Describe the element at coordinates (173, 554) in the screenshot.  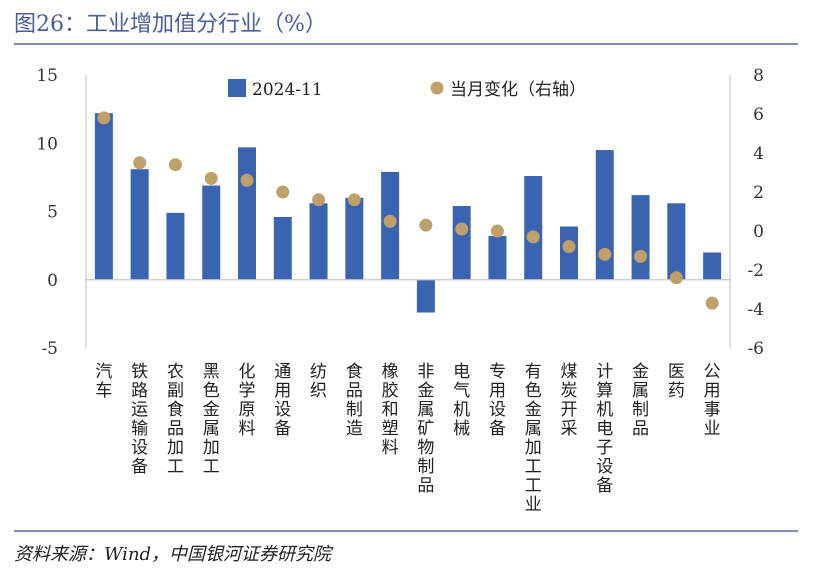
I see `source-note: 资料来源：Wind，中国银河证券研究院` at that location.